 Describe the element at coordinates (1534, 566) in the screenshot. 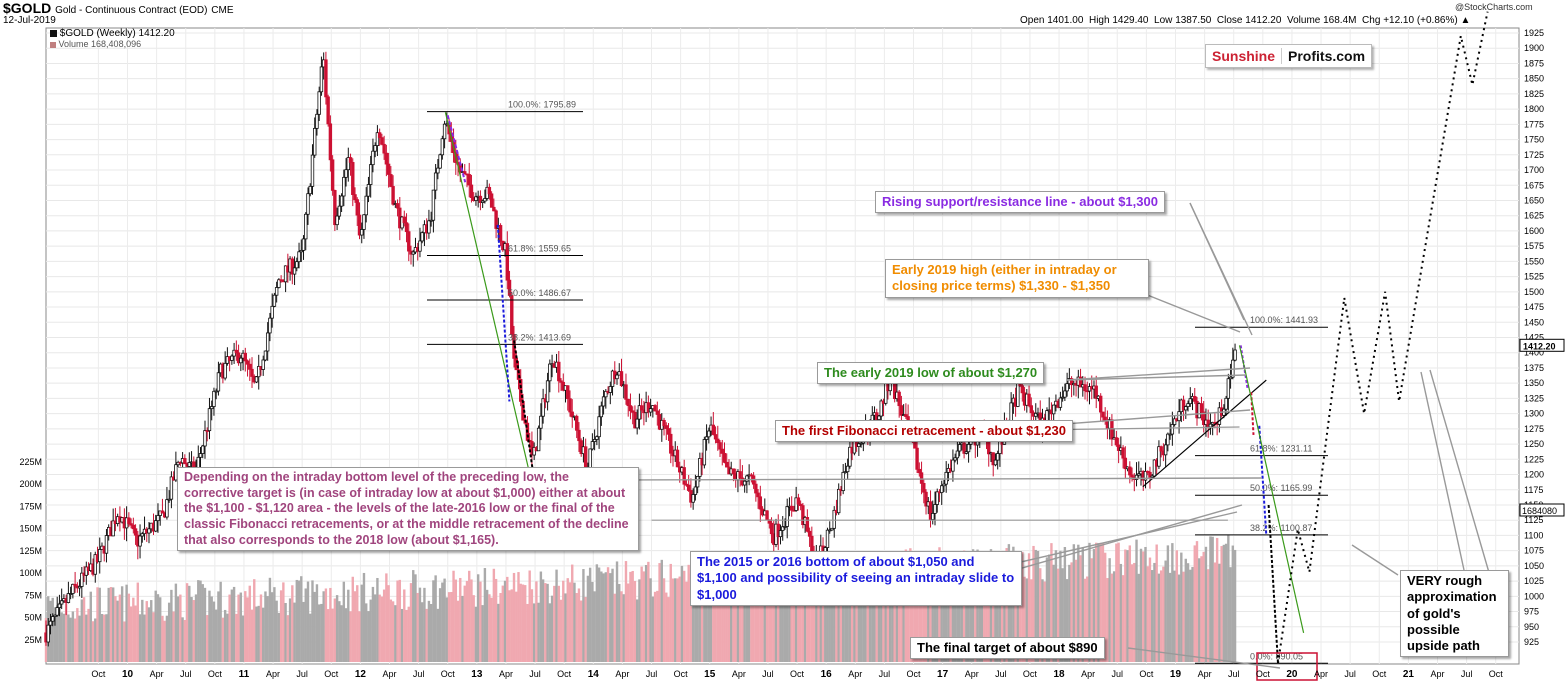

I see `price-tick-label: 1050` at that location.